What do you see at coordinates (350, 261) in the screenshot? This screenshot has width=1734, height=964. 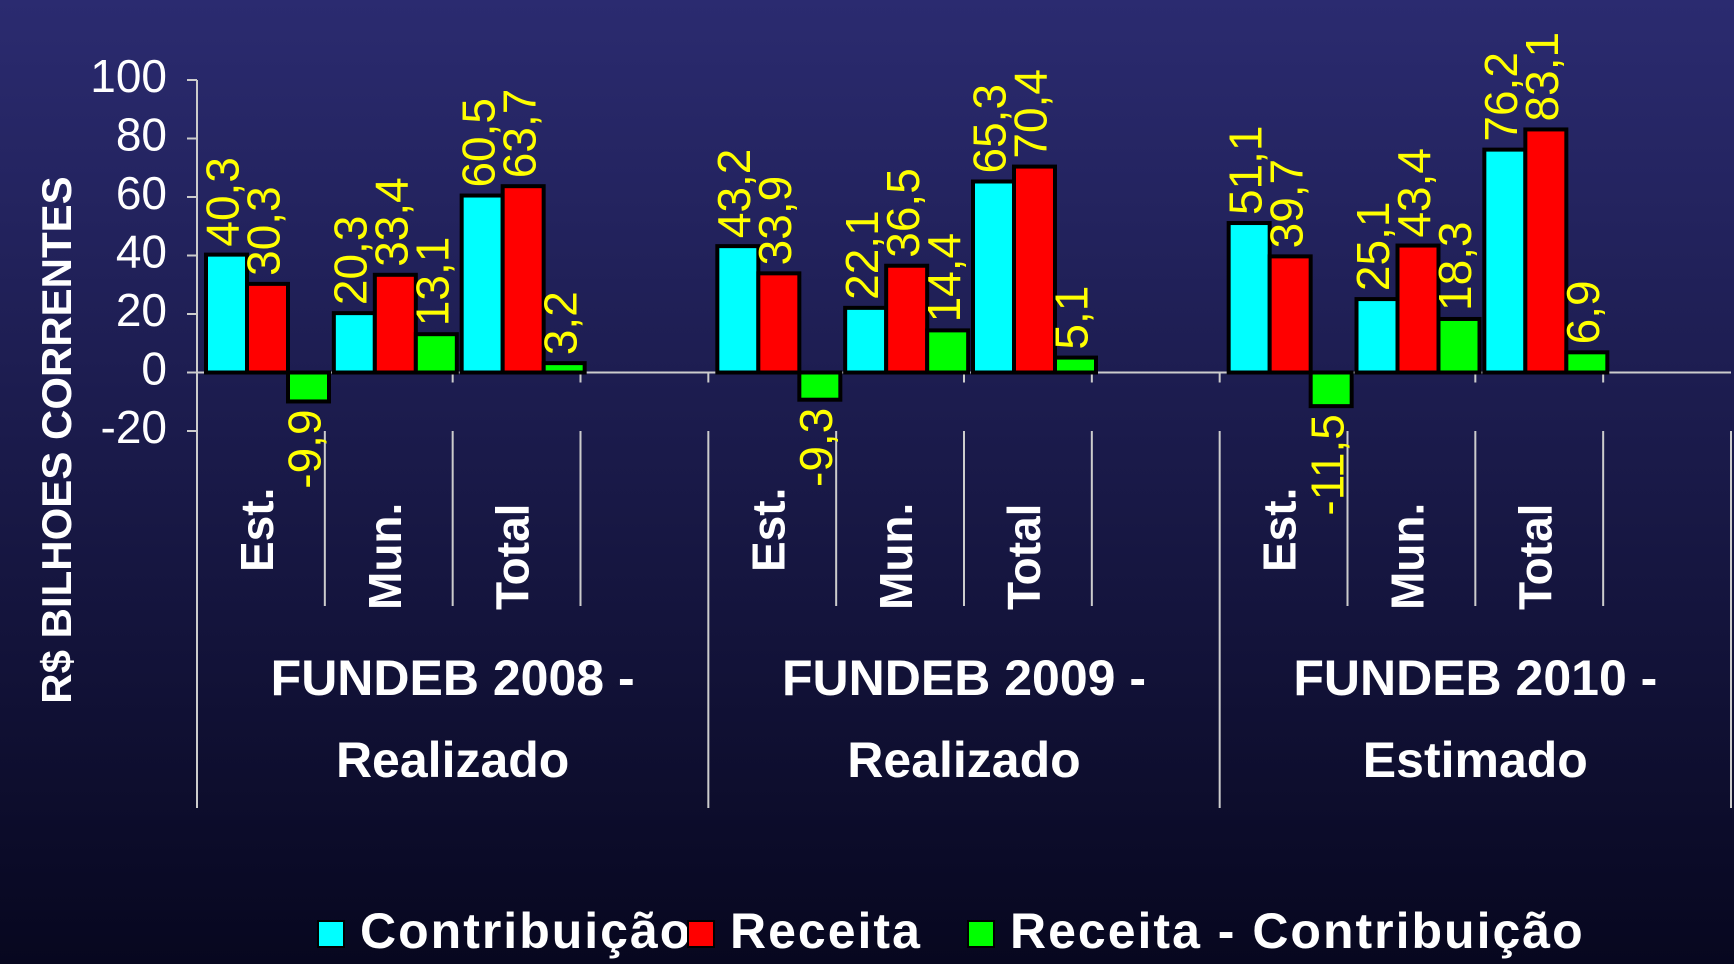 I see `data-label: 20,3` at bounding box center [350, 261].